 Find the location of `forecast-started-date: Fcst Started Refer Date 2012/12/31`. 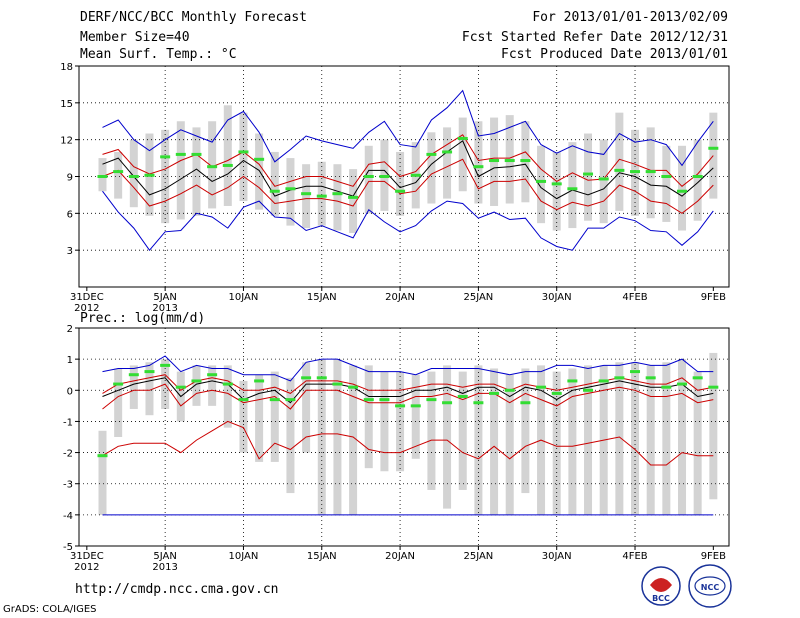

forecast-started-date: Fcst Started Refer Date 2012/12/31 is located at coordinates (594, 37).